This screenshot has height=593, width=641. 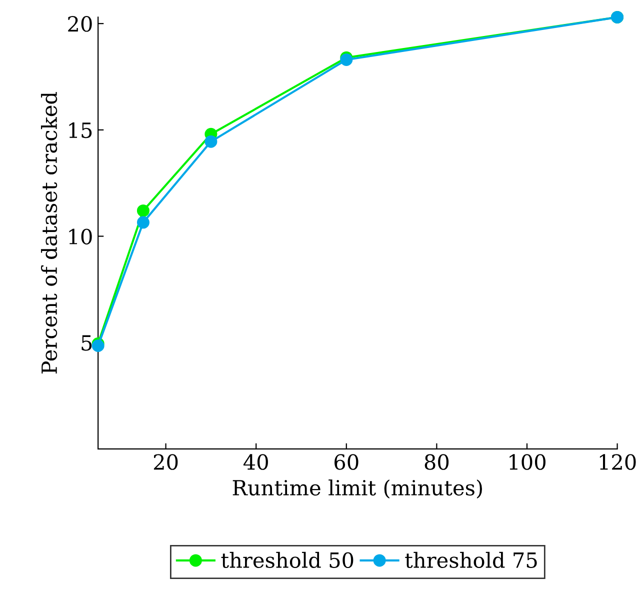 I want to click on x-tick-label: 100, so click(x=528, y=462).